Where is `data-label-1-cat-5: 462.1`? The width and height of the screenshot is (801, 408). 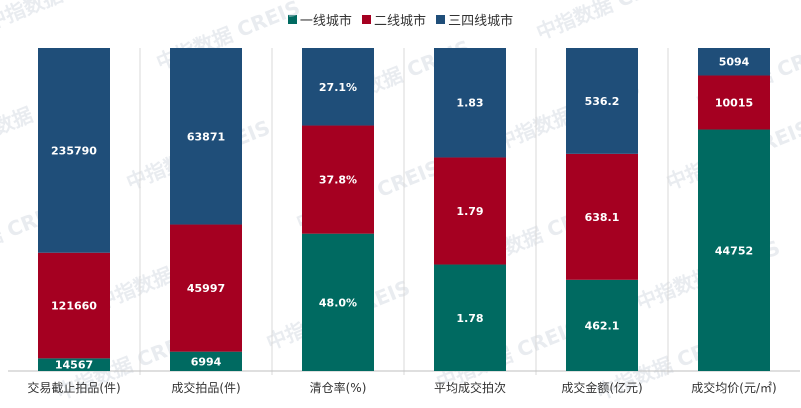
data-label-1-cat-5: 462.1 is located at coordinates (602, 325).